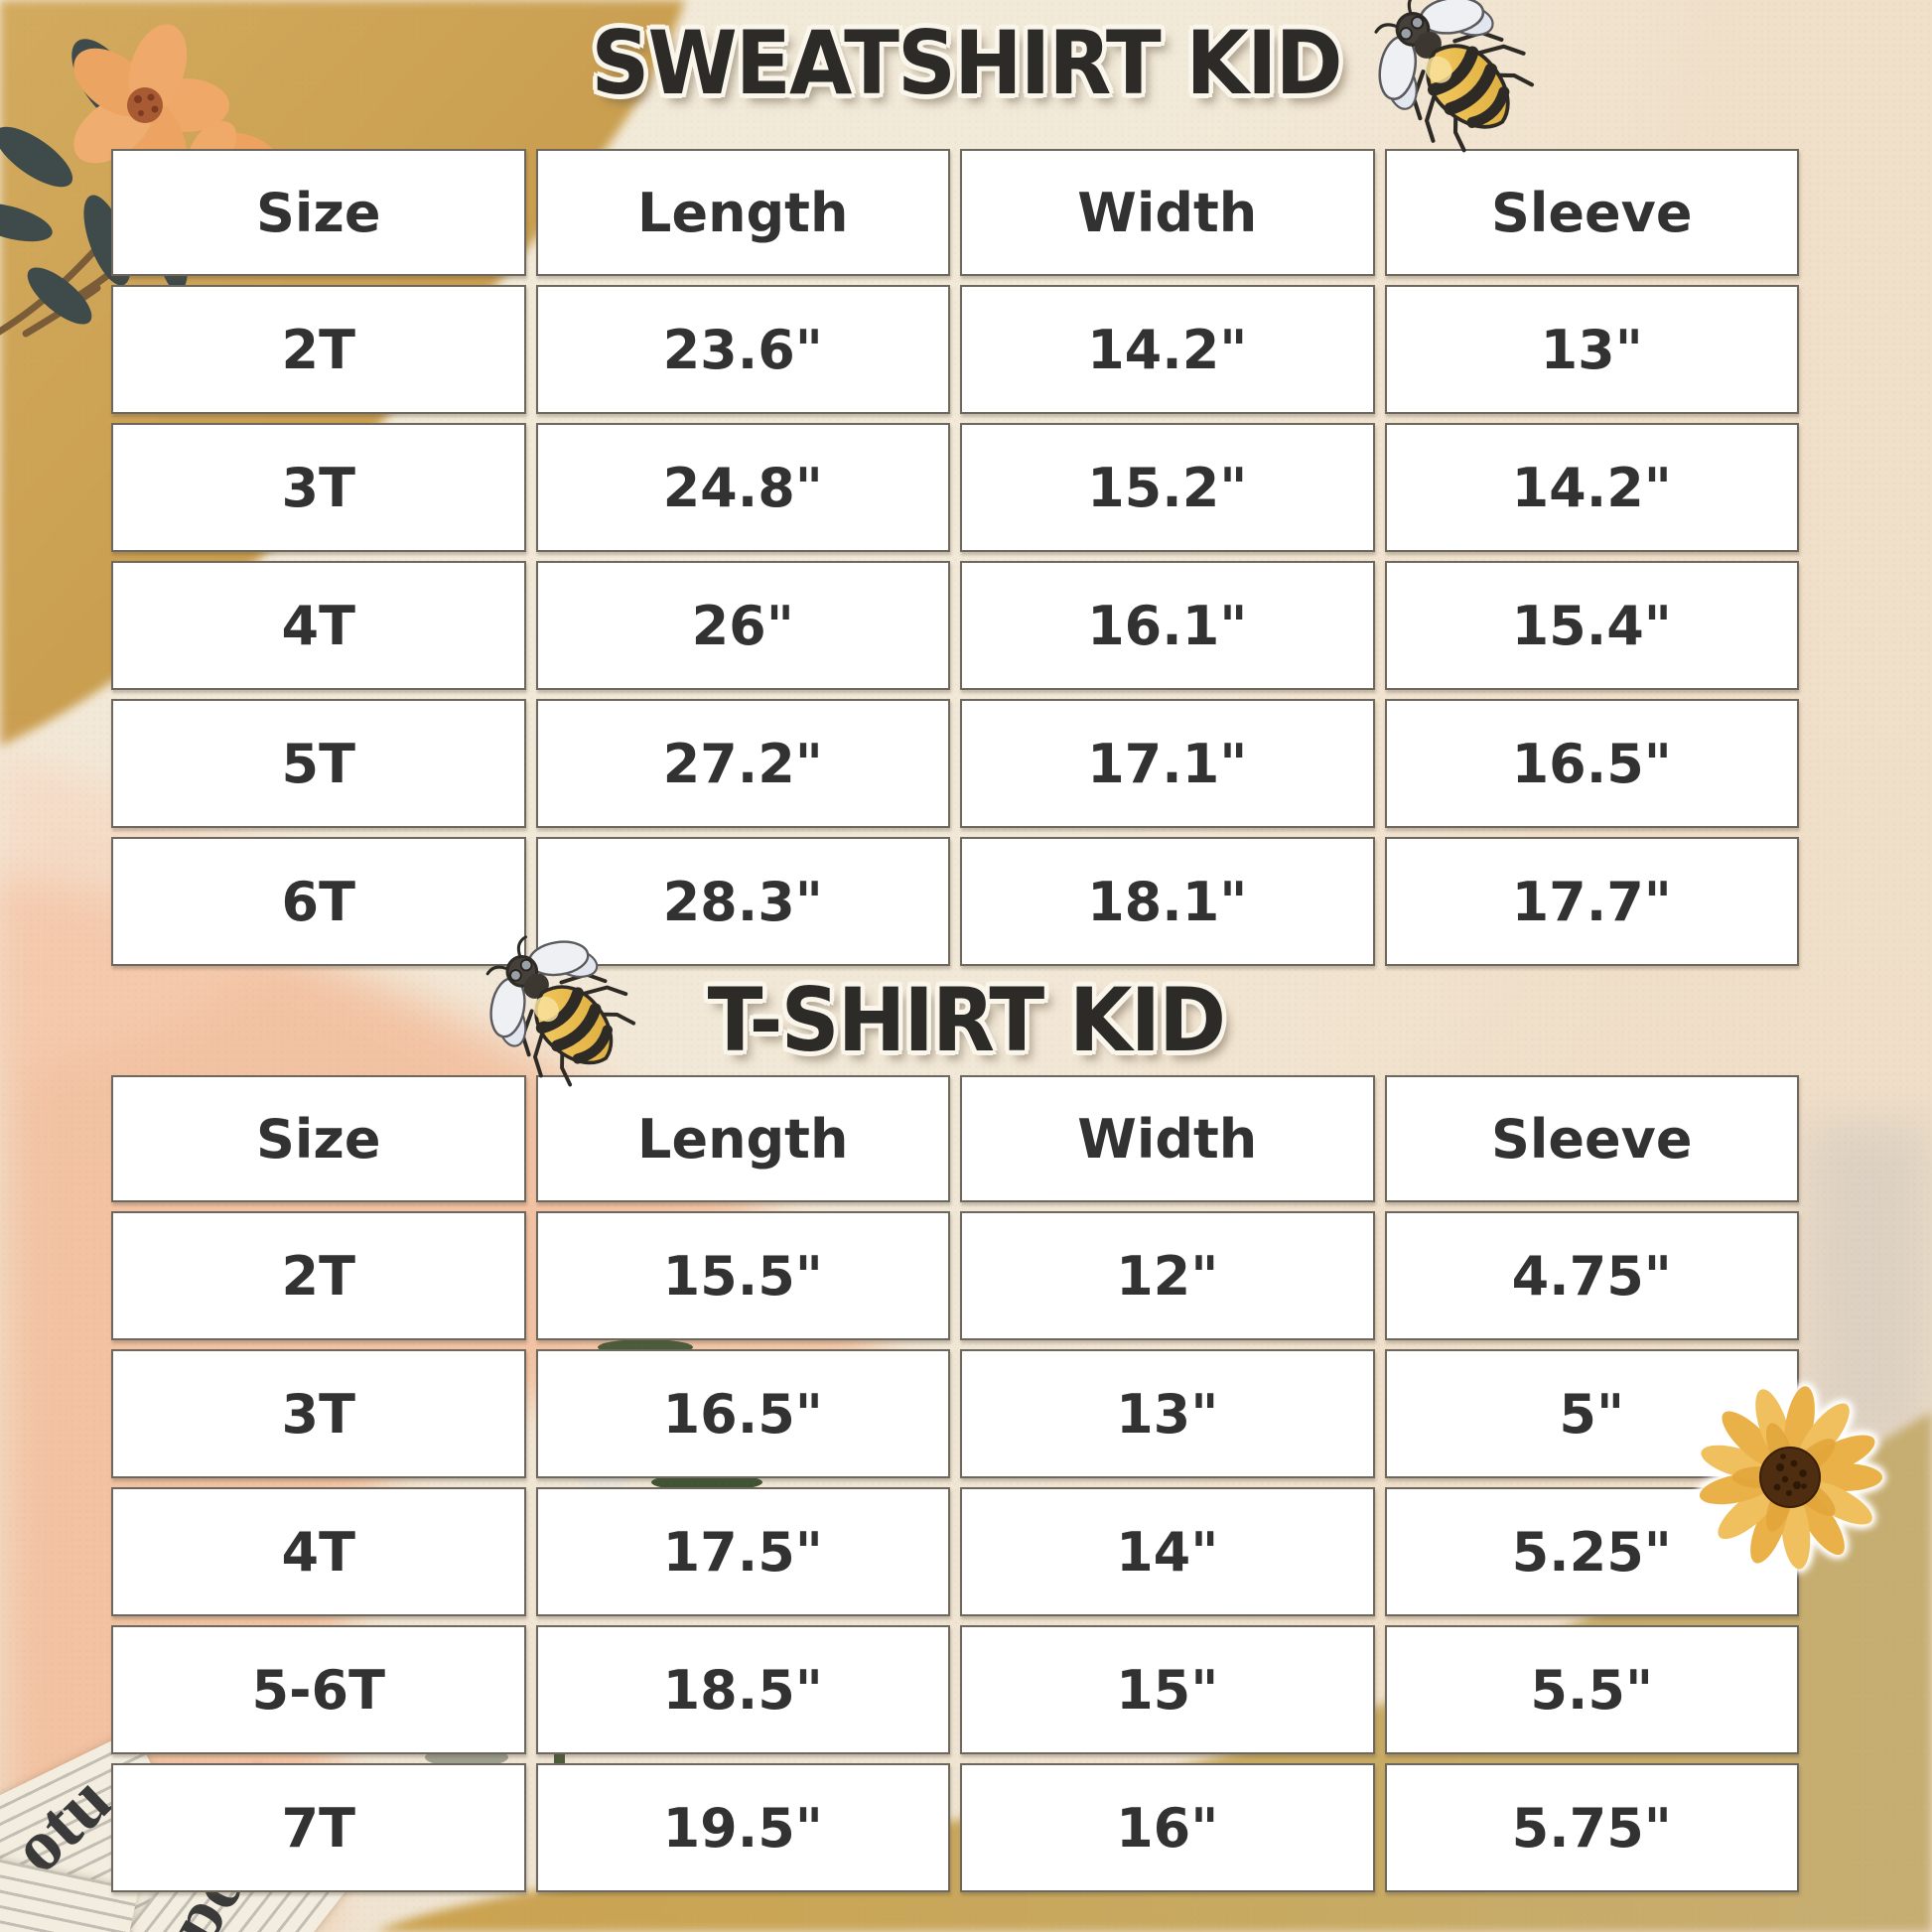 The height and width of the screenshot is (1932, 1932). What do you see at coordinates (743, 902) in the screenshot?
I see `measurement-cell: 28.3"` at bounding box center [743, 902].